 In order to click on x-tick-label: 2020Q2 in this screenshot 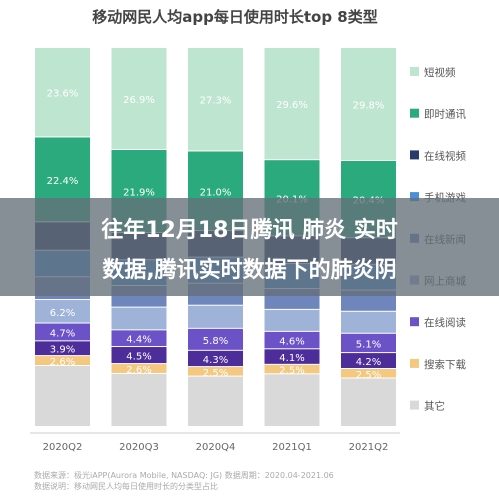, I will do `click(63, 447)`.